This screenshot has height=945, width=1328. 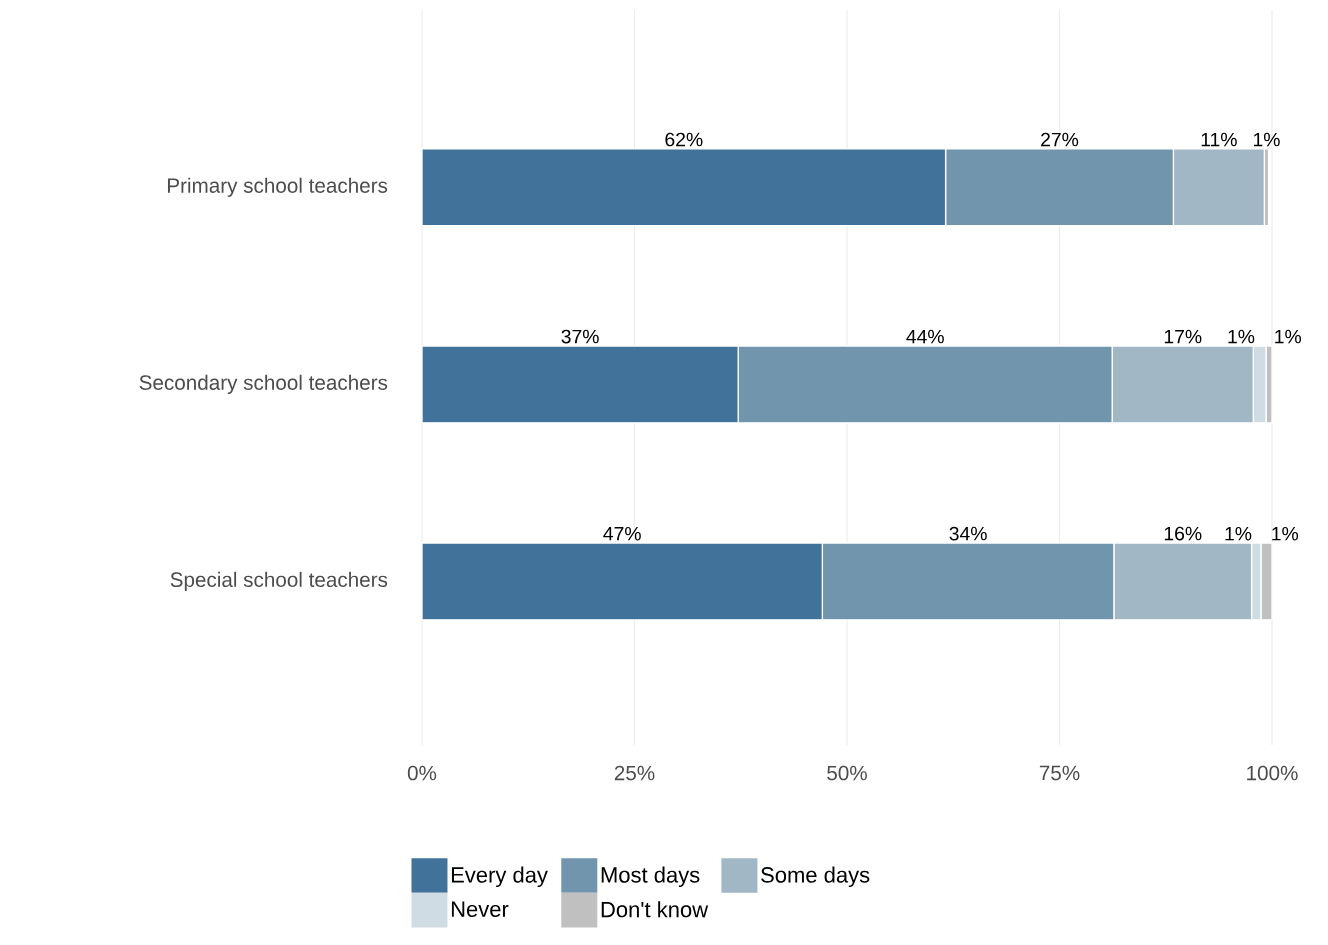 What do you see at coordinates (1272, 773) in the screenshot?
I see `x-tick-label: 100%` at bounding box center [1272, 773].